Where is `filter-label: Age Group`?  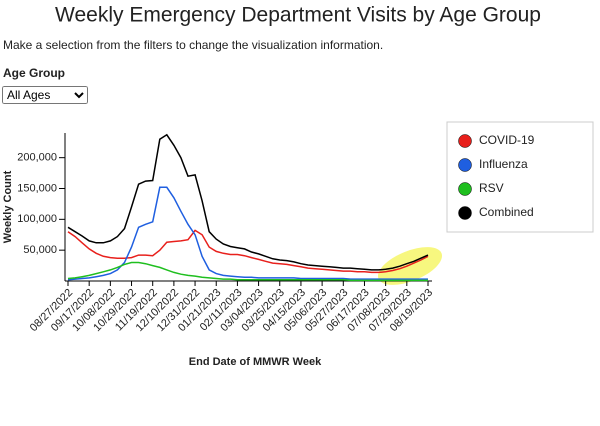 filter-label: Age Group is located at coordinates (34, 73).